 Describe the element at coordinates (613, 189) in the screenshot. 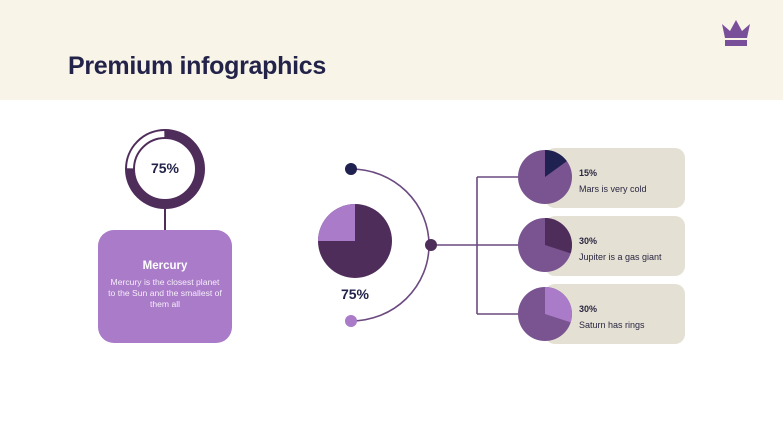

I see `item-label: Mars is very cold` at that location.